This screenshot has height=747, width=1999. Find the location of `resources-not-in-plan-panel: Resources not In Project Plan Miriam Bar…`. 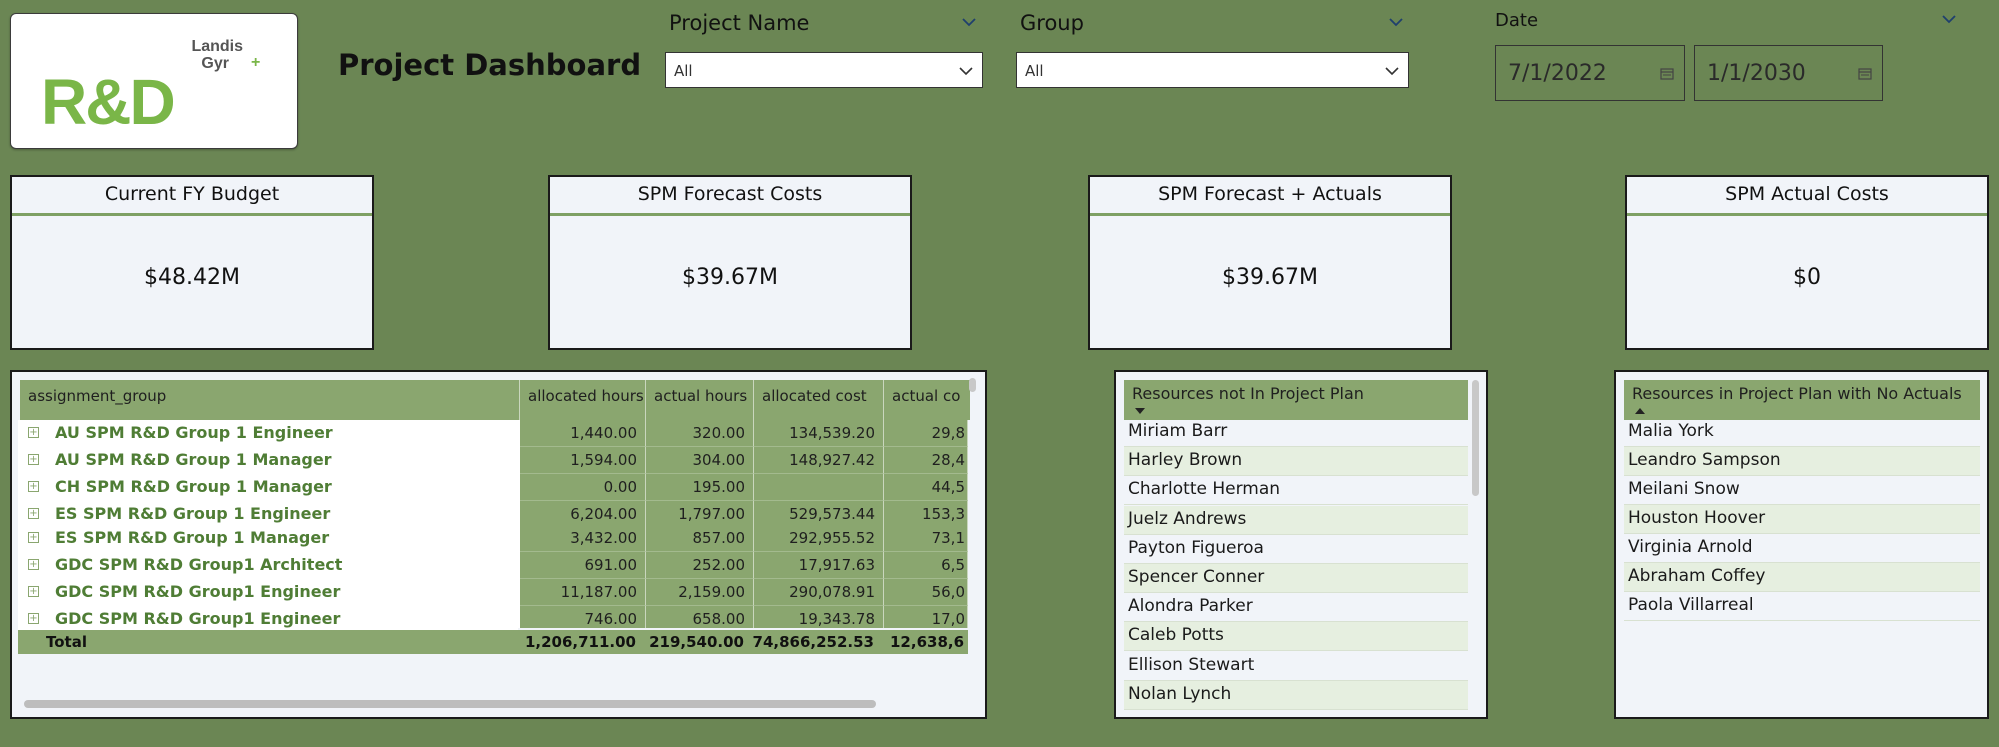

resources-not-in-plan-panel: Resources not In Project Plan Miriam Bar… is located at coordinates (1301, 544).